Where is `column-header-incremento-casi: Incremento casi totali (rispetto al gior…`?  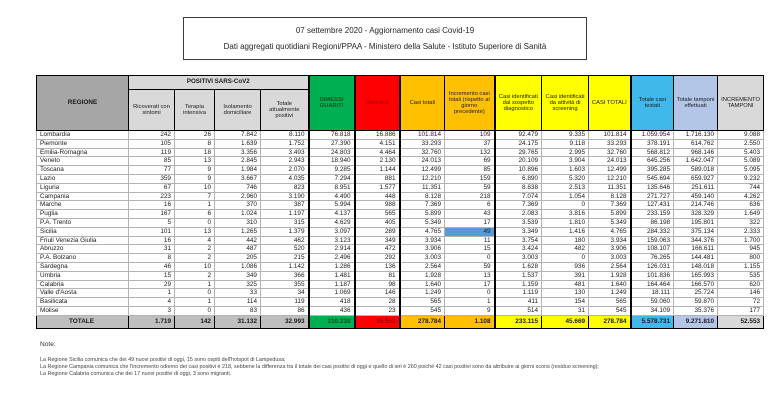 column-header-incremento-casi: Incremento casi totali (rispetto al gior… is located at coordinates (470, 103).